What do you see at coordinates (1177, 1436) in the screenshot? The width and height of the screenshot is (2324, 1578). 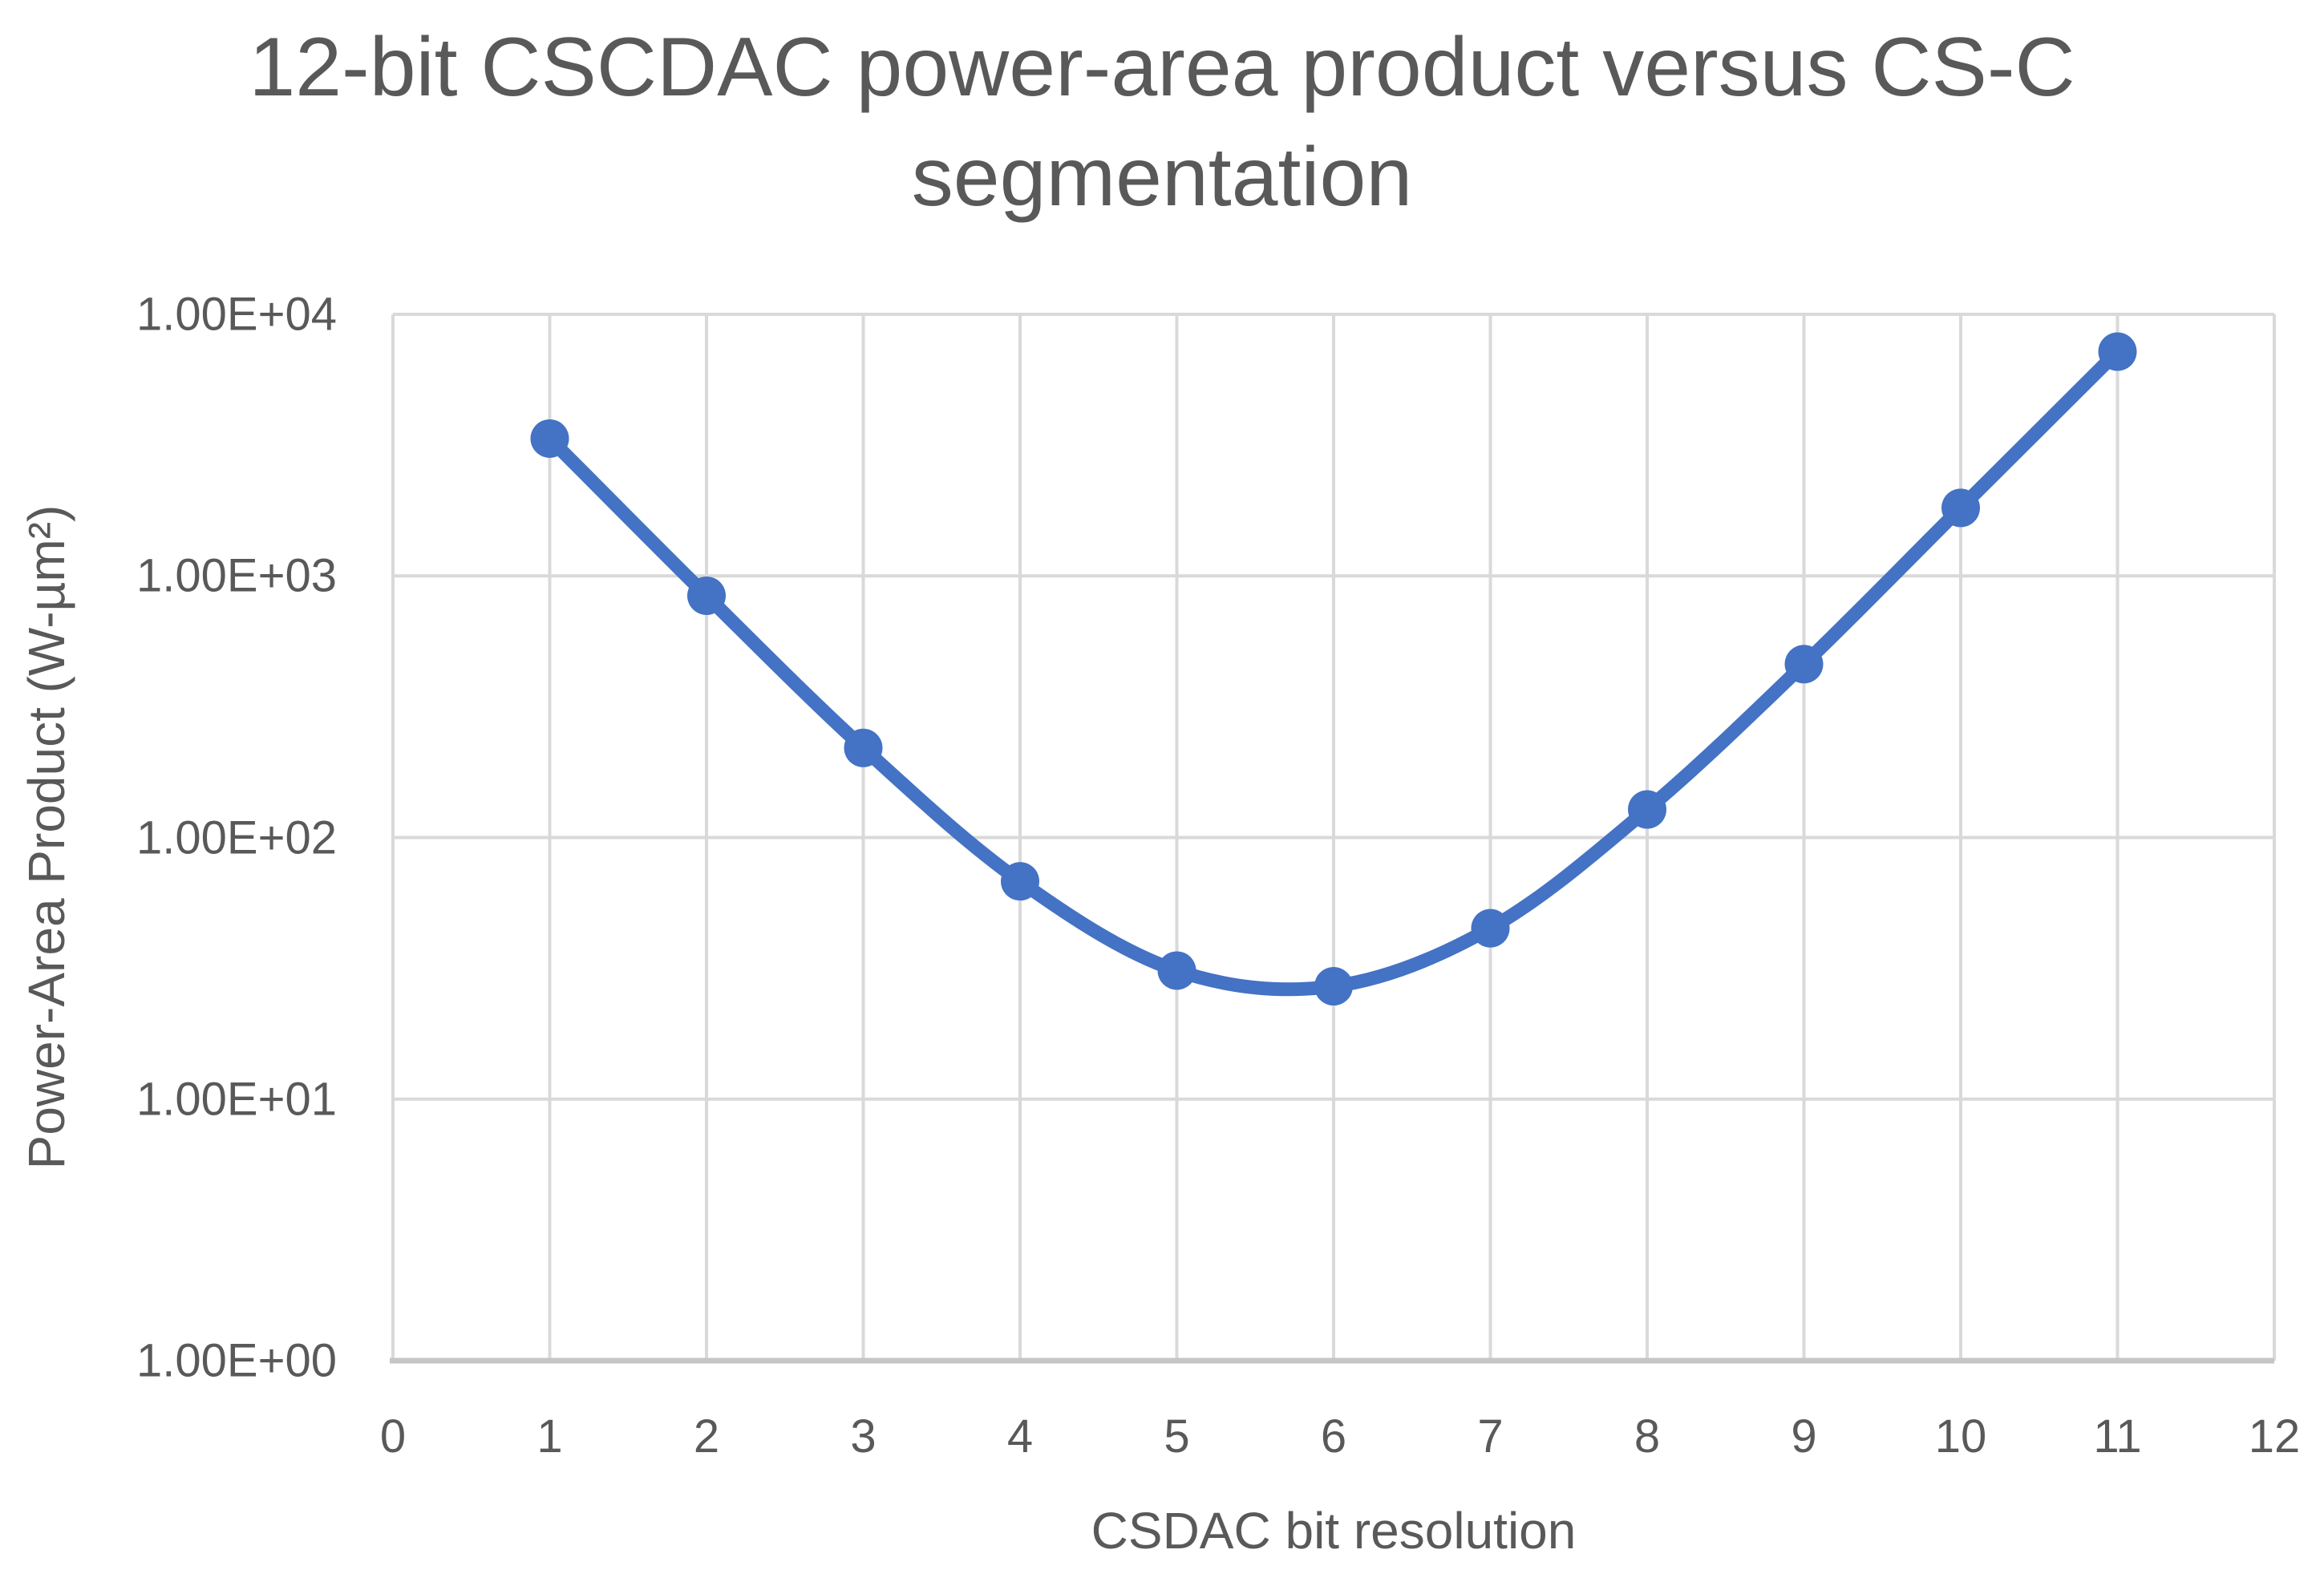 I see `x-tick-label-5: 5` at bounding box center [1177, 1436].